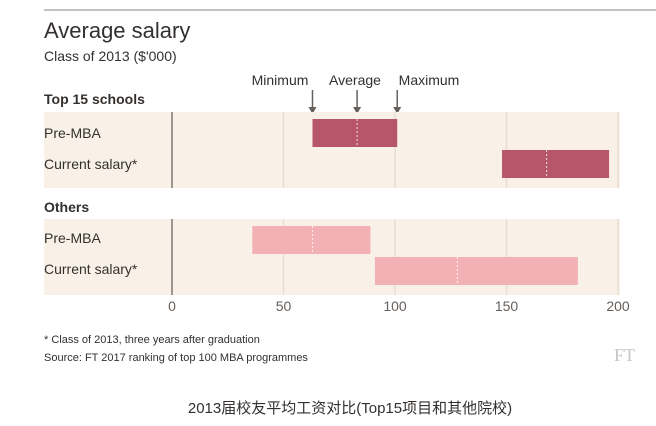 This screenshot has width=656, height=426. Describe the element at coordinates (117, 30) in the screenshot. I see `chart-title: Average salary` at that location.